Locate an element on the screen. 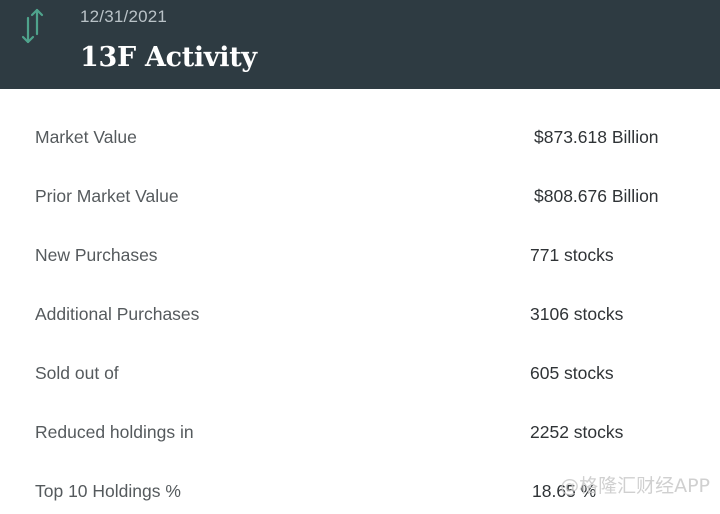 Image resolution: width=720 pixels, height=514 pixels. row-label: Sold out of is located at coordinates (77, 373).